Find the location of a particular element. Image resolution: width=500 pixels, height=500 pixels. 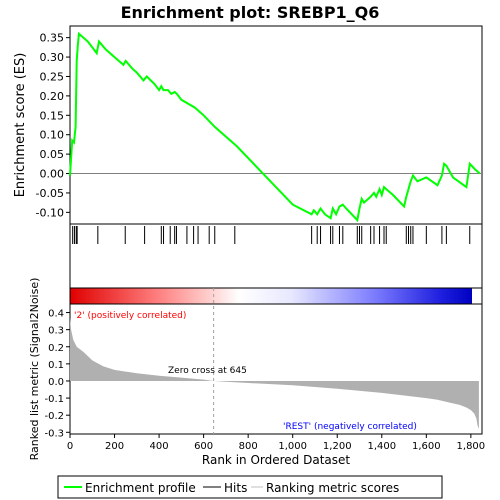

metric-y-tick-label: -0.3 is located at coordinates (54, 433).